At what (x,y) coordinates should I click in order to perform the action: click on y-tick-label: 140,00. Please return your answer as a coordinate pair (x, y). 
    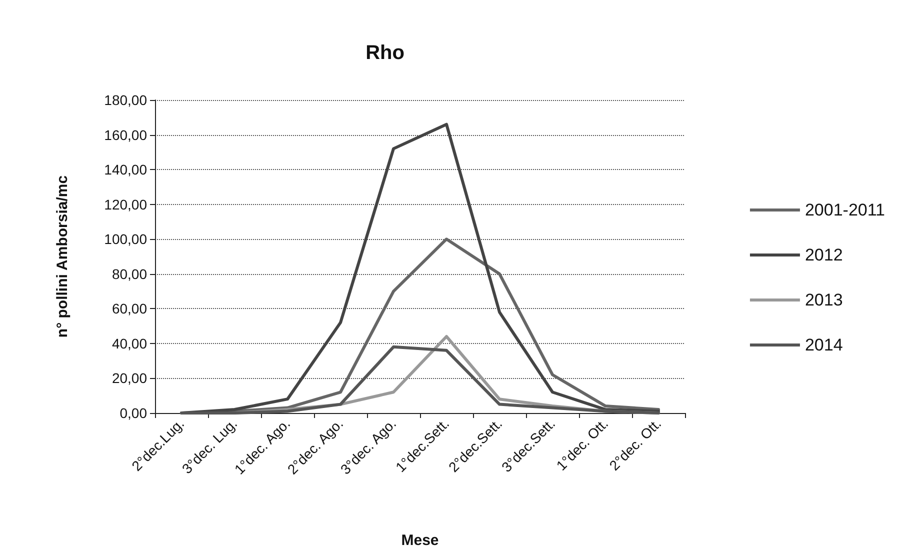
    Looking at the image, I should click on (126, 170).